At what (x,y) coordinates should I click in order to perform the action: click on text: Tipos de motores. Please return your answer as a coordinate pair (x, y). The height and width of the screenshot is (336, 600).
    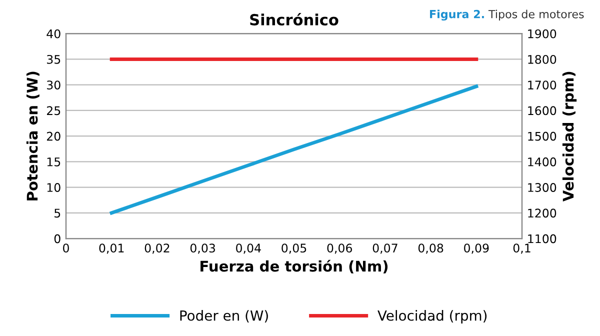
    Looking at the image, I should click on (536, 15).